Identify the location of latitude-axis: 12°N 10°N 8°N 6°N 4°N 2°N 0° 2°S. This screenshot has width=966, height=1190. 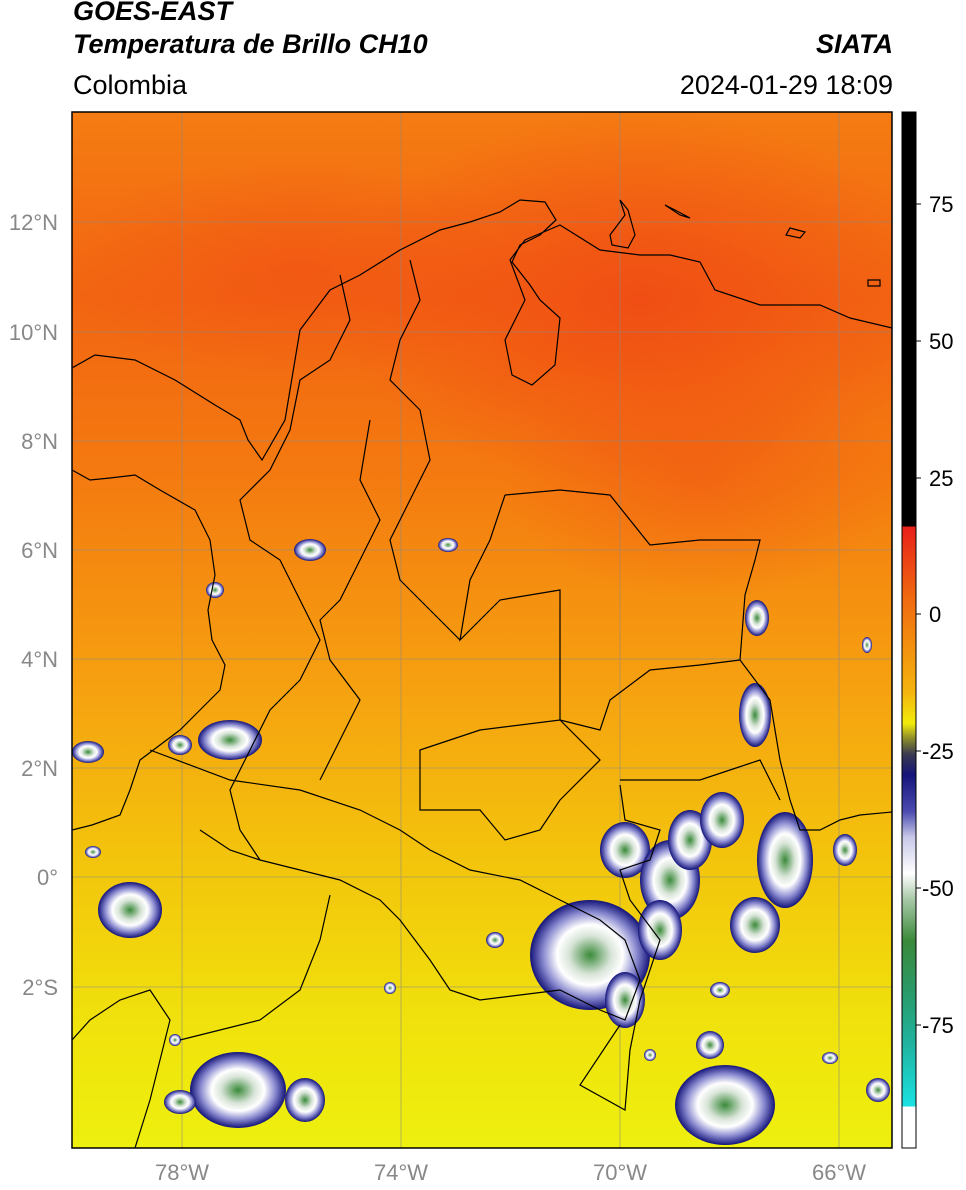
(33, 605).